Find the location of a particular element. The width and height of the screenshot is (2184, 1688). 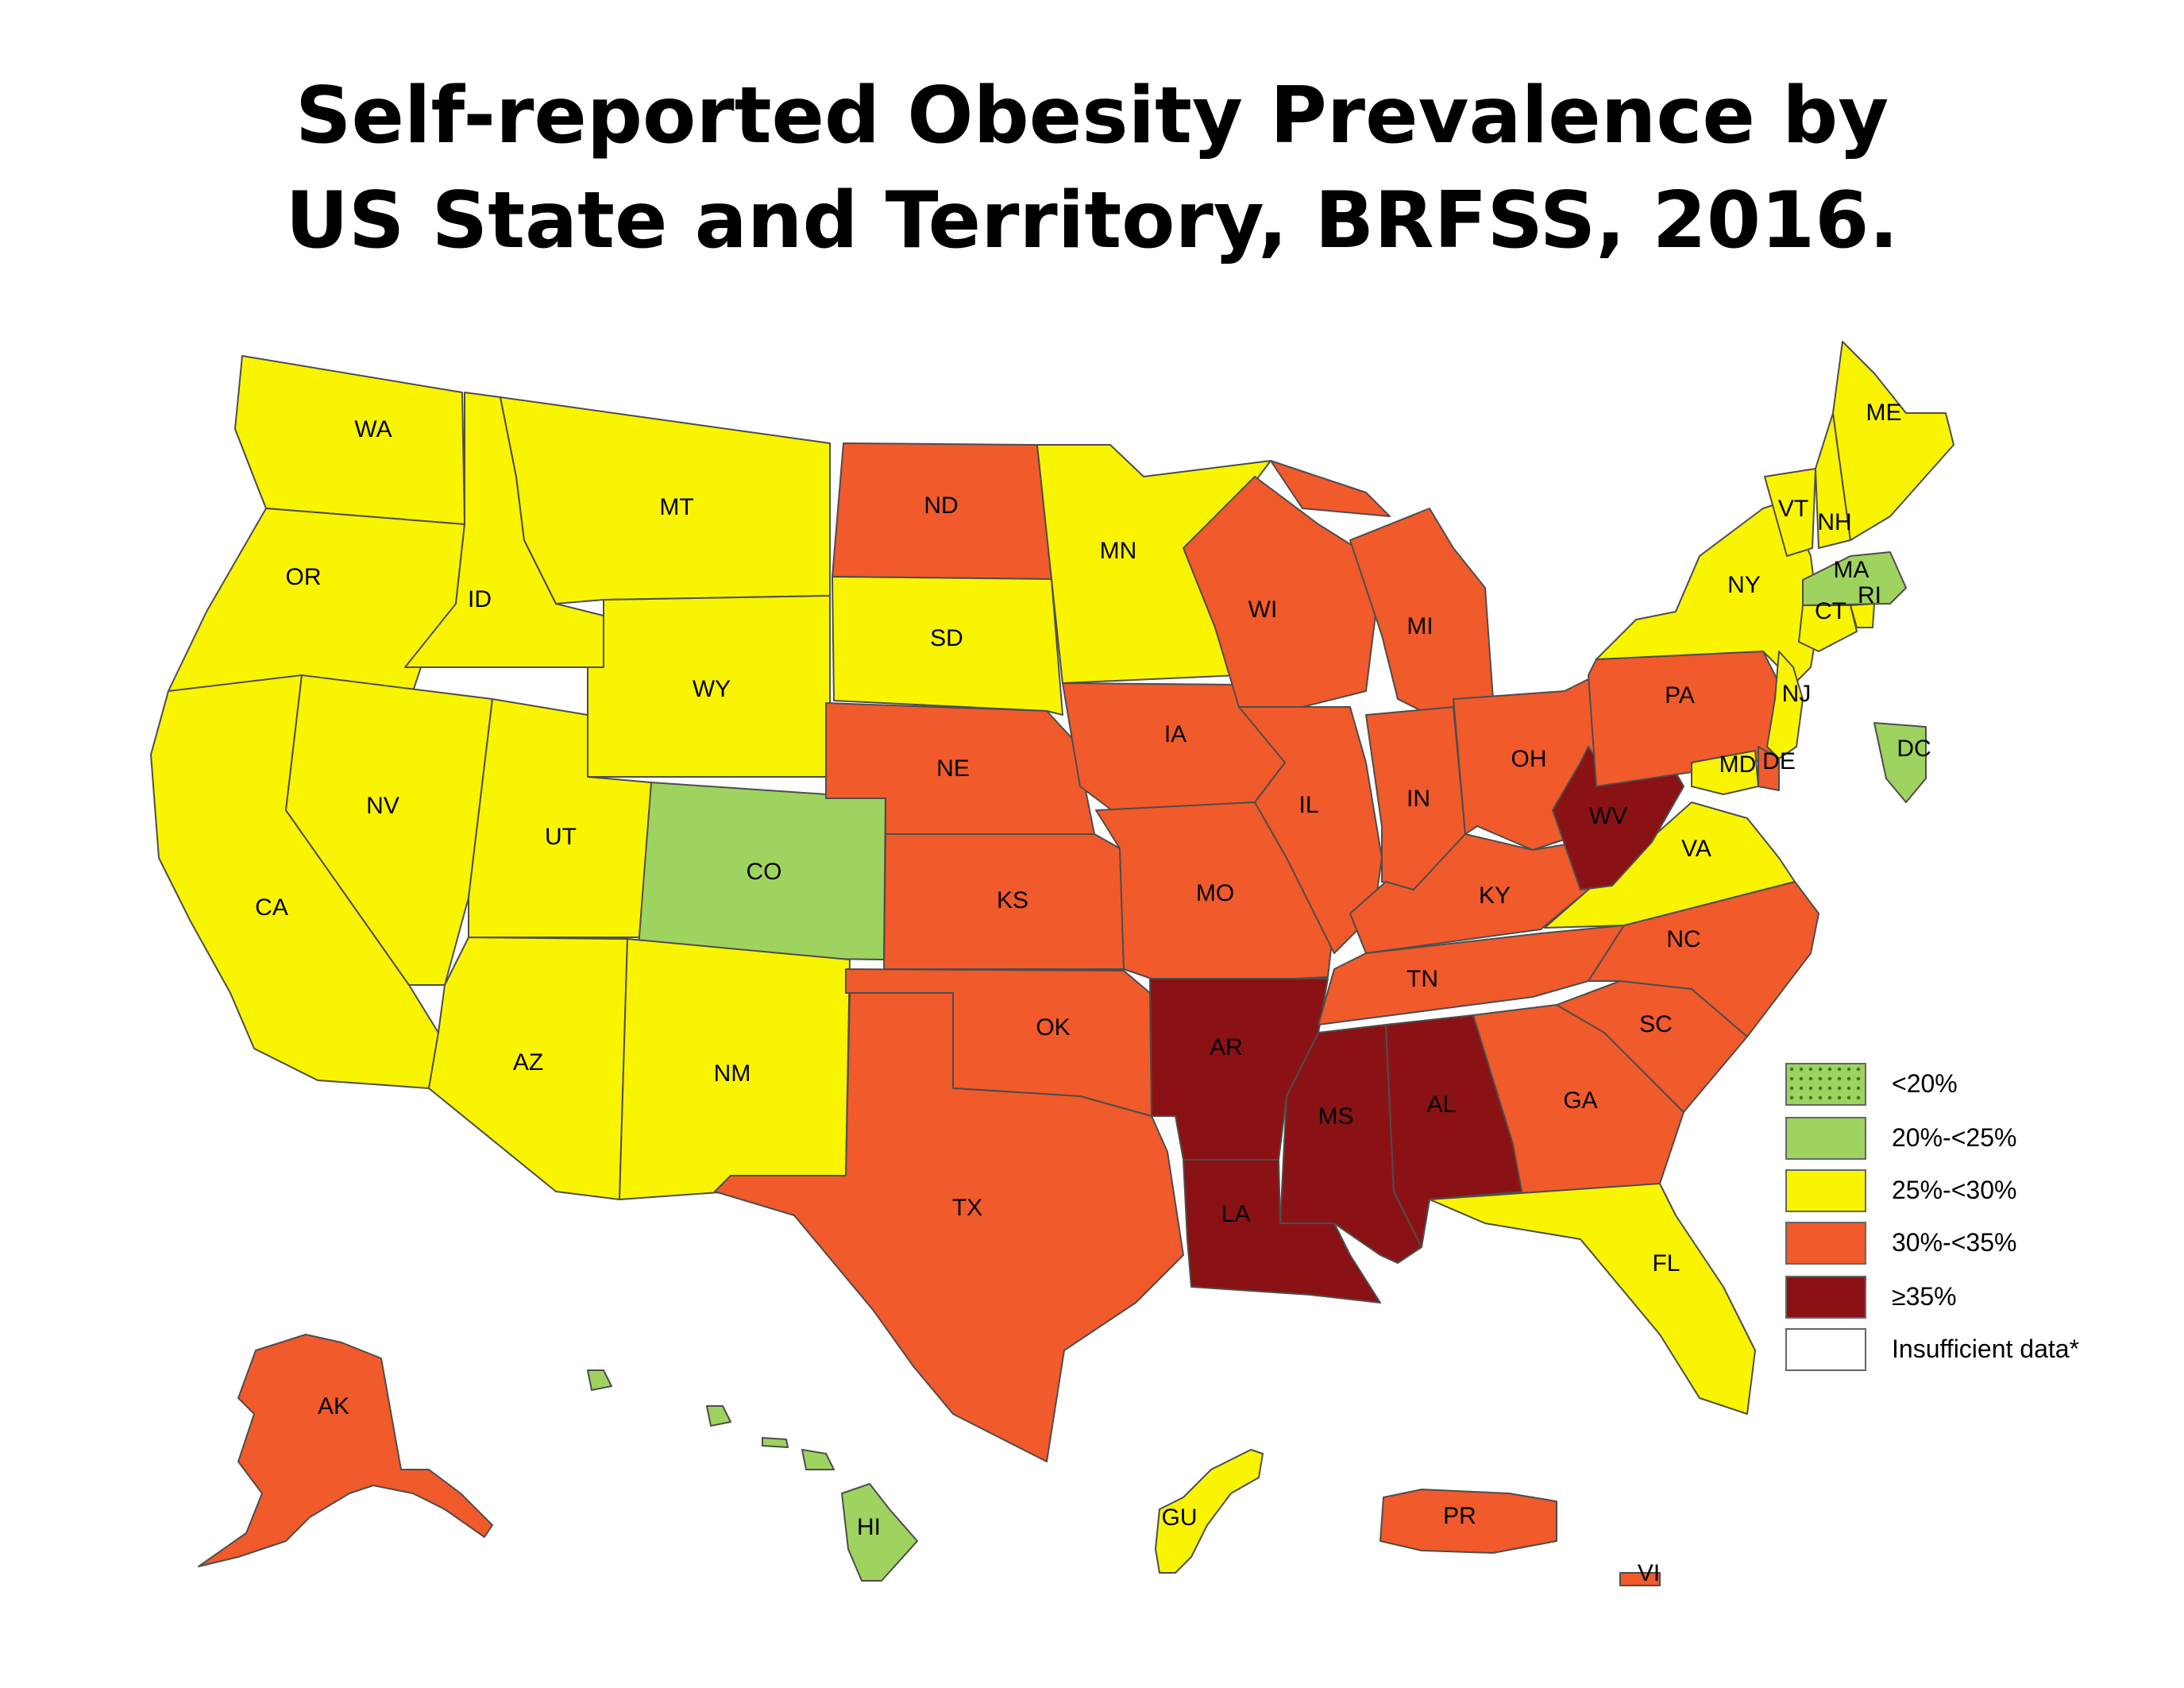

state-label-wv: WV is located at coordinates (1608, 816).